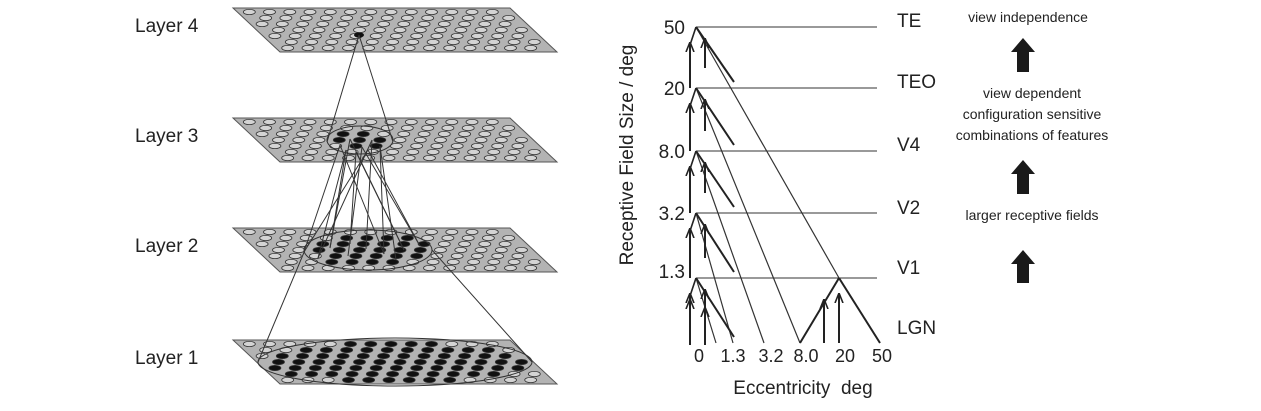 This screenshot has height=411, width=1261. What do you see at coordinates (1028, 17) in the screenshot?
I see `annotation-view-independence: view independence` at bounding box center [1028, 17].